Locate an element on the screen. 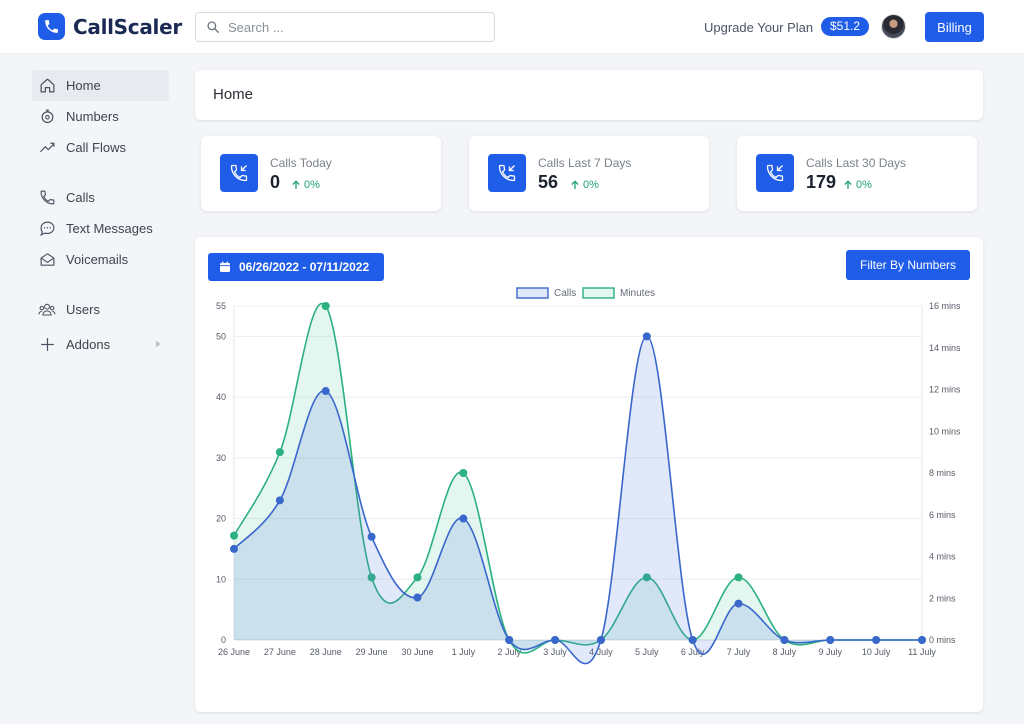 The image size is (1024, 724). phone-logo-icon is located at coordinates (51, 26).